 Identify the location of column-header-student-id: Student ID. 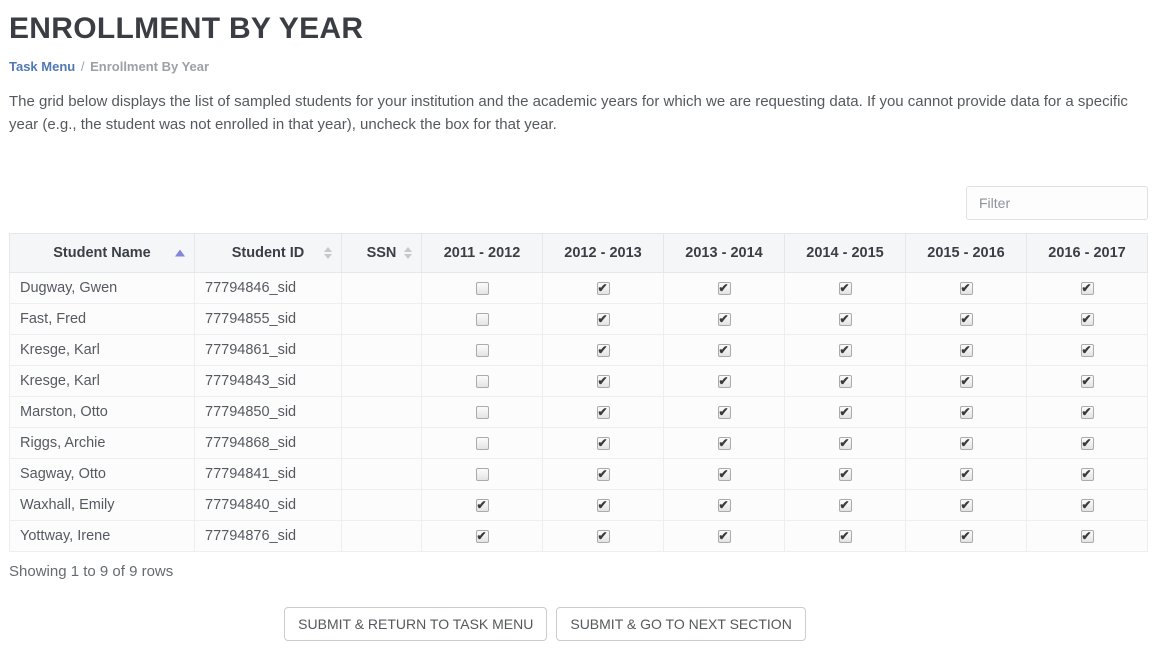
(268, 253).